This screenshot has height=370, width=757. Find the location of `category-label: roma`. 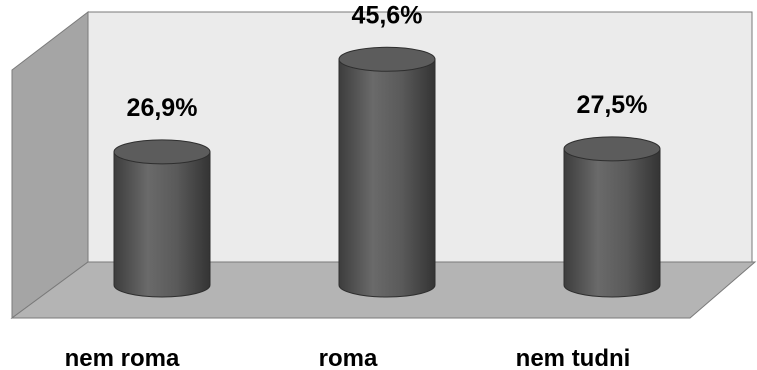

category-label: roma is located at coordinates (348, 357).